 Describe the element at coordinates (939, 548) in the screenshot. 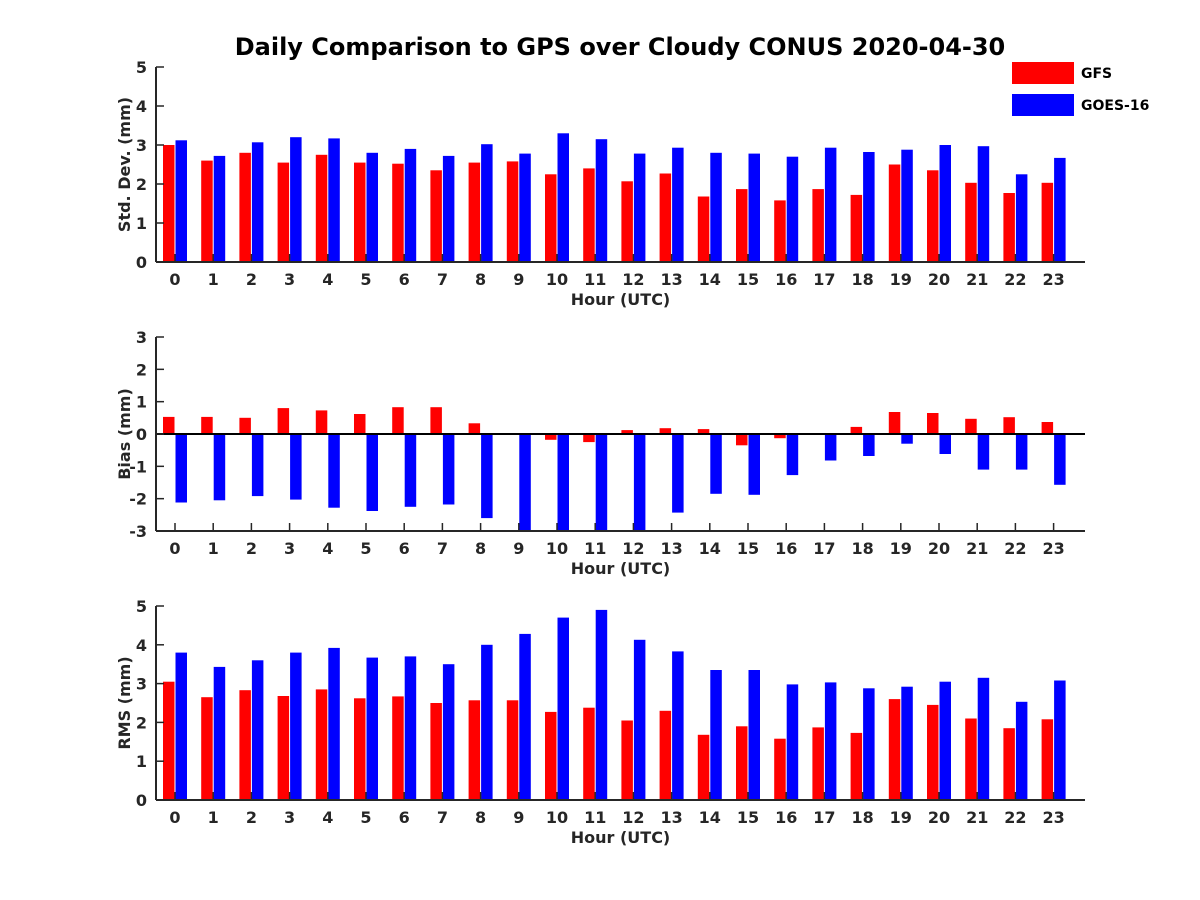

I see `x-tick-label: 20` at that location.